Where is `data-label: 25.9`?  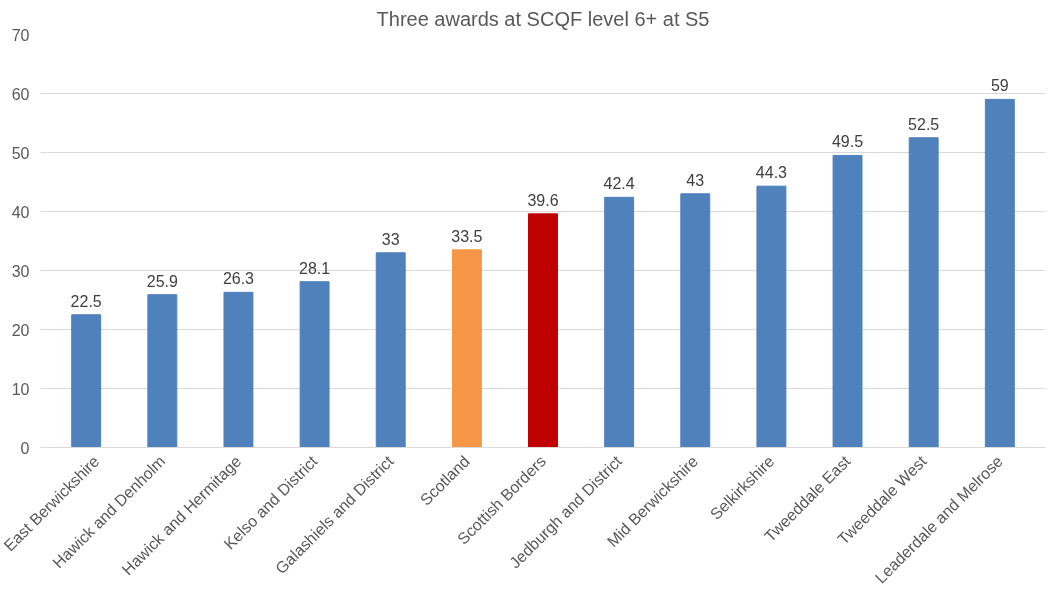 data-label: 25.9 is located at coordinates (162, 281).